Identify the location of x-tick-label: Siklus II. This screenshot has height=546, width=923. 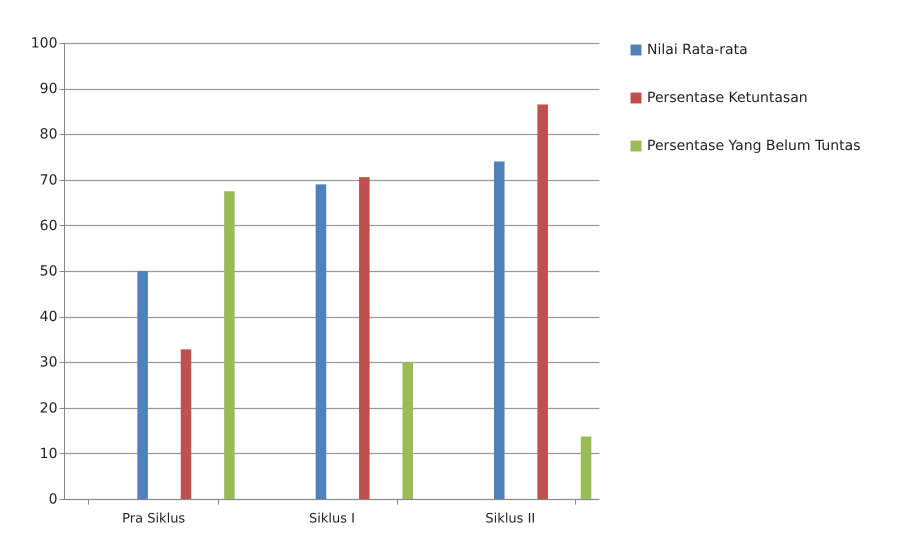
(510, 519).